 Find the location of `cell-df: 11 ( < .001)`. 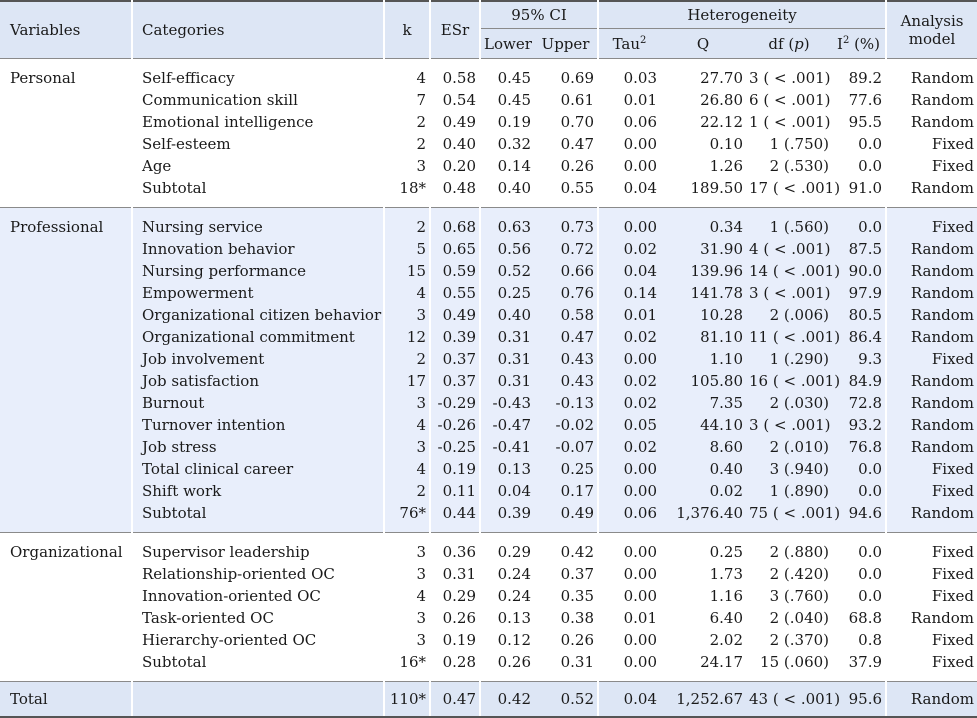

cell-df: 11 ( < .001) is located at coordinates (793, 337).